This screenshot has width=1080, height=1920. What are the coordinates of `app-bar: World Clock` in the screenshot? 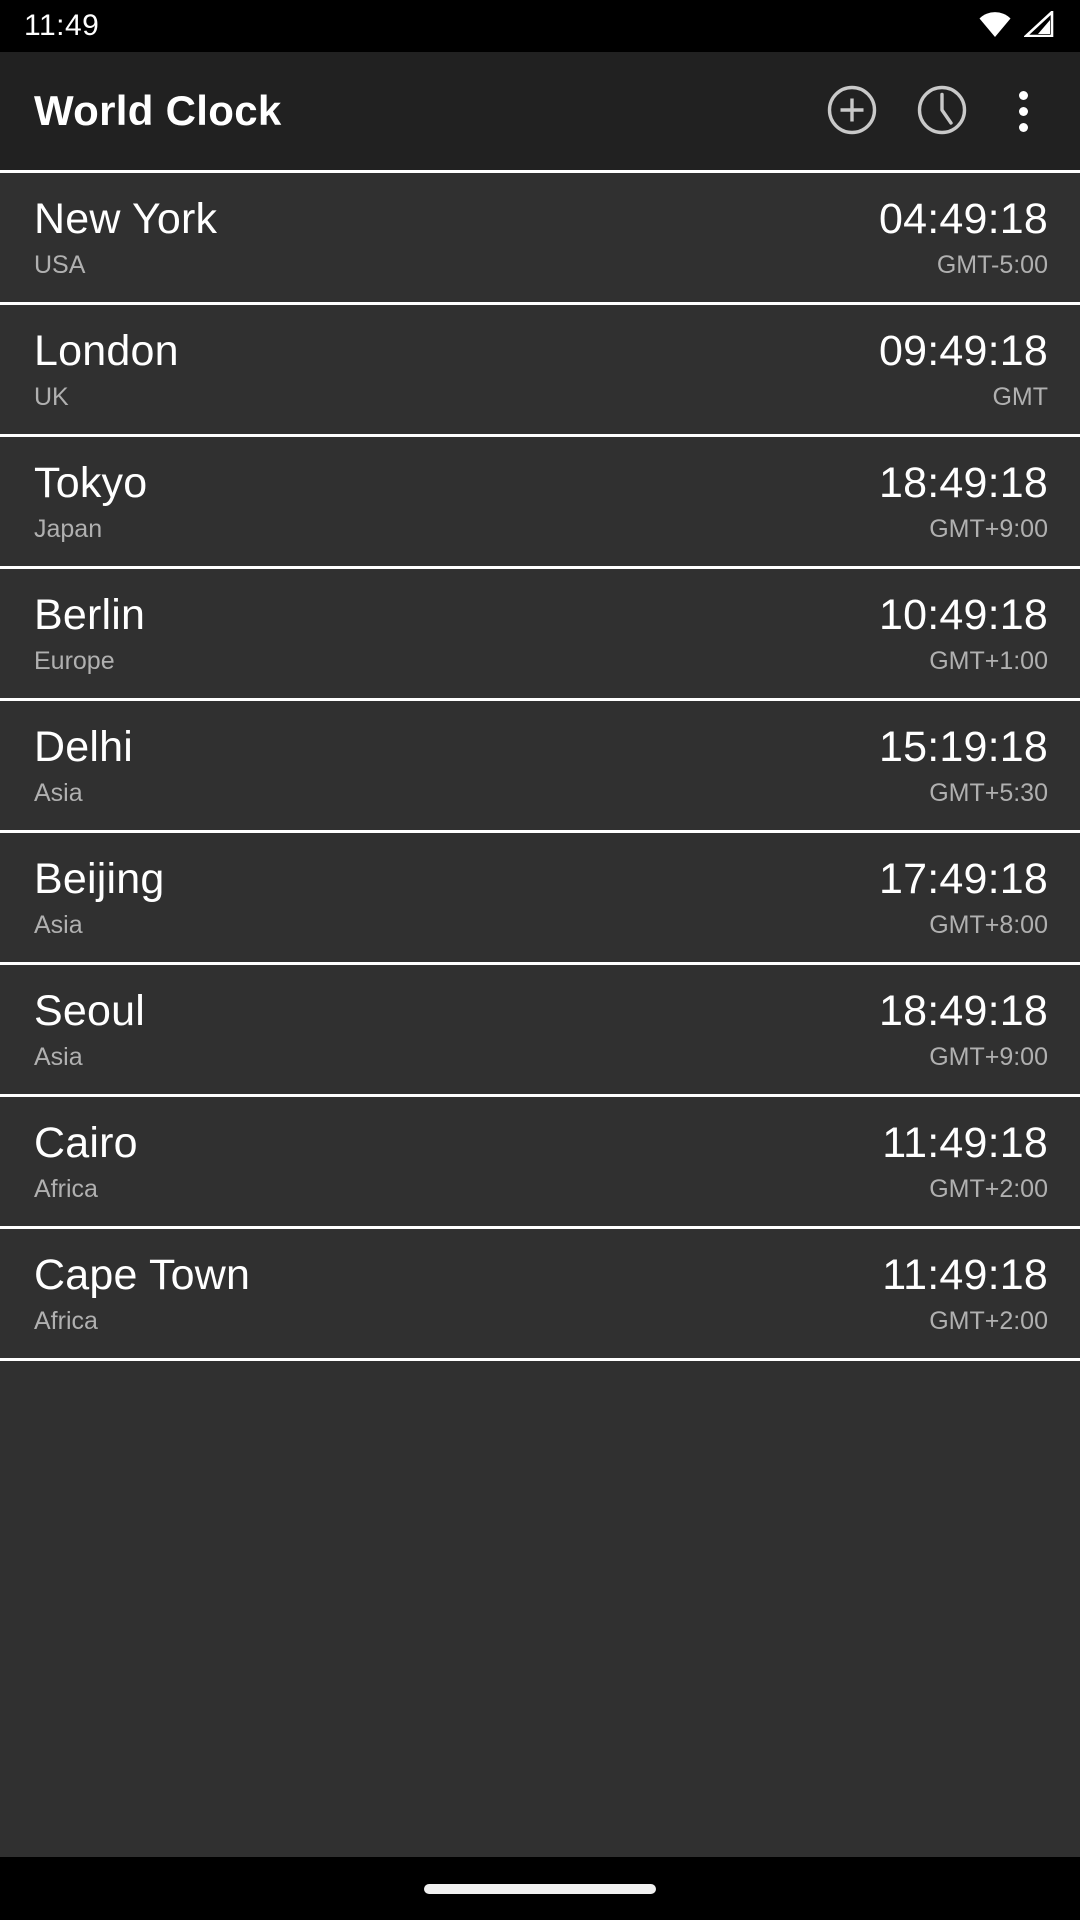 It's located at (540, 111).